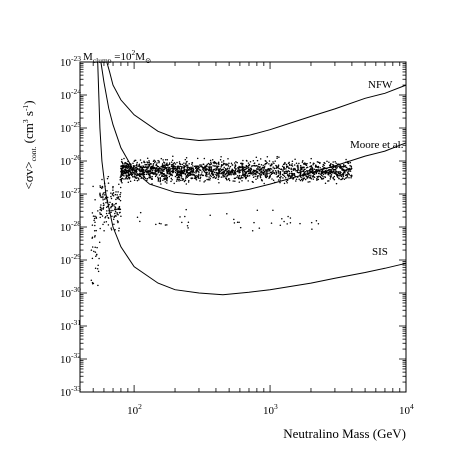  What do you see at coordinates (380, 85) in the screenshot?
I see `curve-label: NFW` at bounding box center [380, 85].